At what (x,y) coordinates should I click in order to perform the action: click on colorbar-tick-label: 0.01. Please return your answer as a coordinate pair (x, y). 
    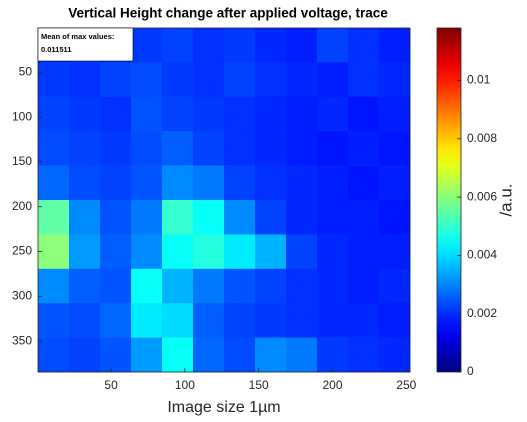
    Looking at the image, I should click on (479, 80).